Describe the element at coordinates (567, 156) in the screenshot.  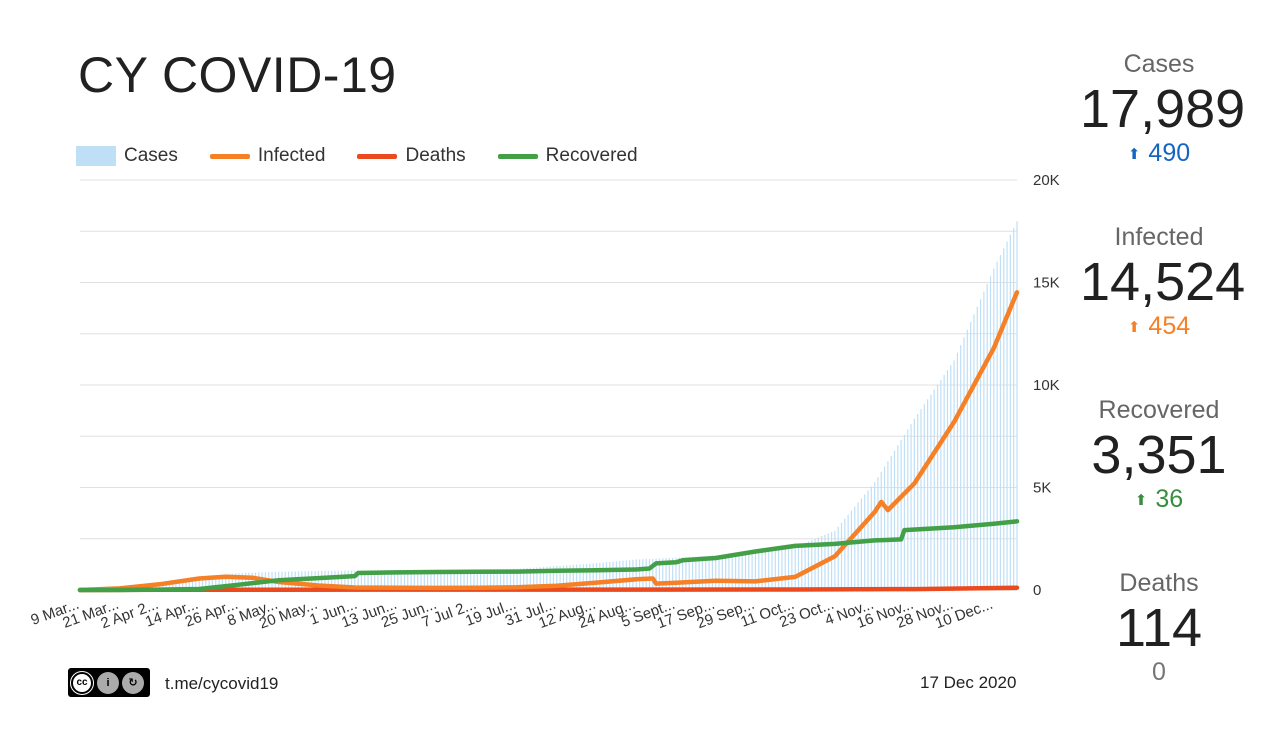
I see `legend-item-recovered: Recovered` at that location.